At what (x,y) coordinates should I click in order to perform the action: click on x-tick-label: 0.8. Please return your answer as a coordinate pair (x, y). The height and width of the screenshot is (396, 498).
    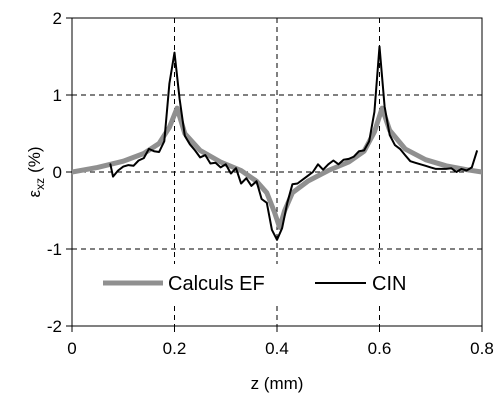
    Looking at the image, I should click on (482, 348).